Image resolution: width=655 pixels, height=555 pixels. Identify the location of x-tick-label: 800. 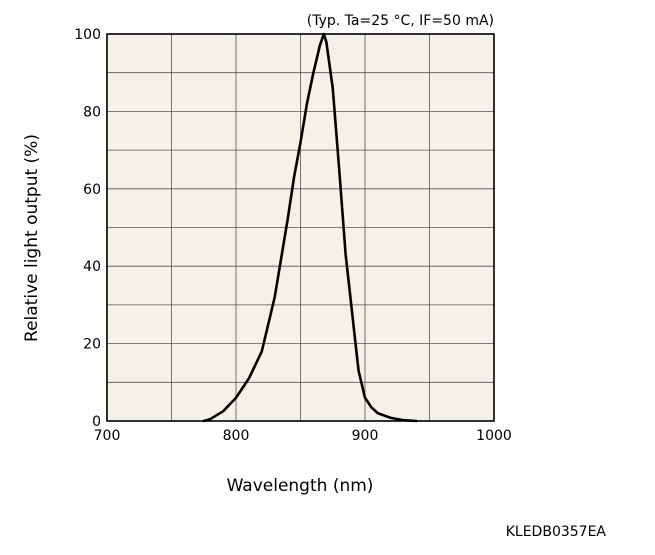
(236, 436).